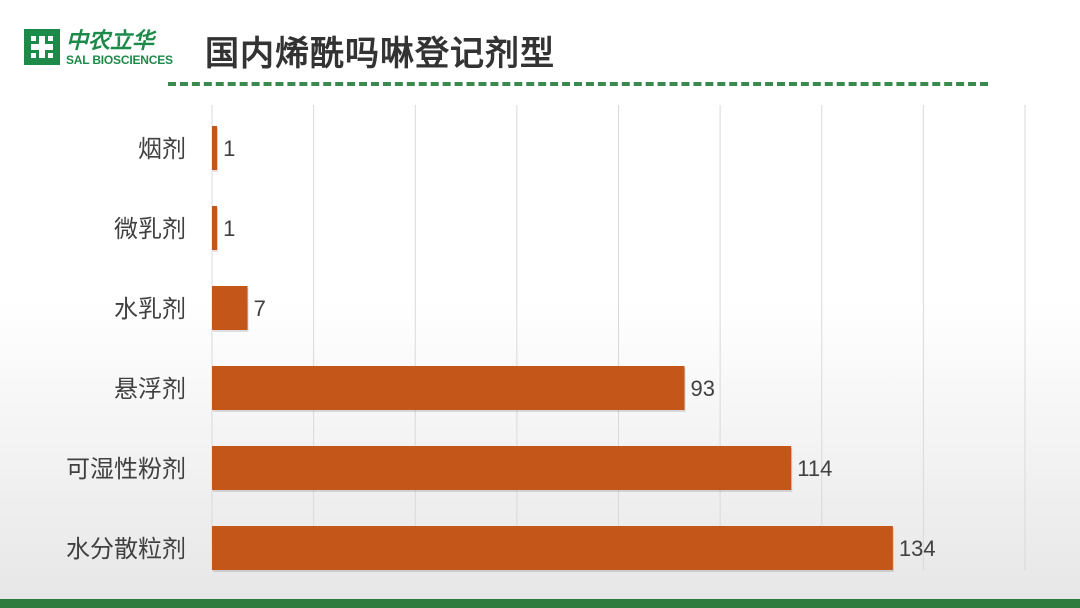  What do you see at coordinates (150, 389) in the screenshot?
I see `category-label: 悬浮剂` at bounding box center [150, 389].